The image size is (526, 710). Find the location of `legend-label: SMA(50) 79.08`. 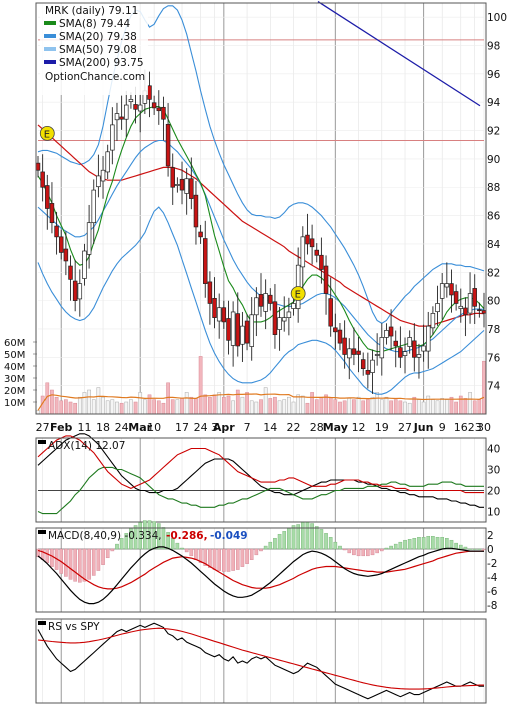

legend-label: SMA(50) 79.08 is located at coordinates (98, 50).